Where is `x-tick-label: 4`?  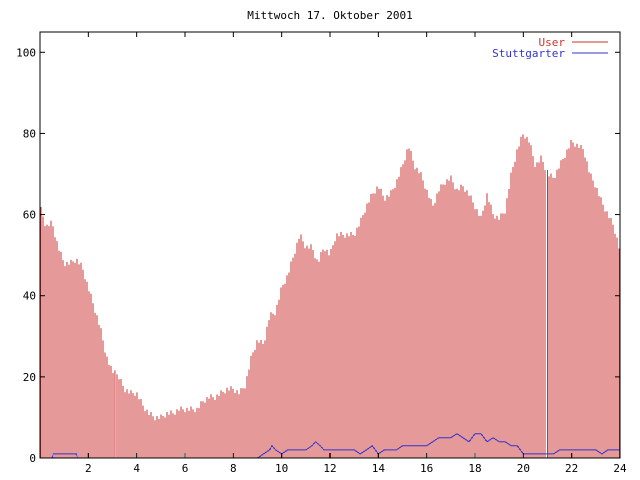 x-tick-label: 4 is located at coordinates (136, 468).